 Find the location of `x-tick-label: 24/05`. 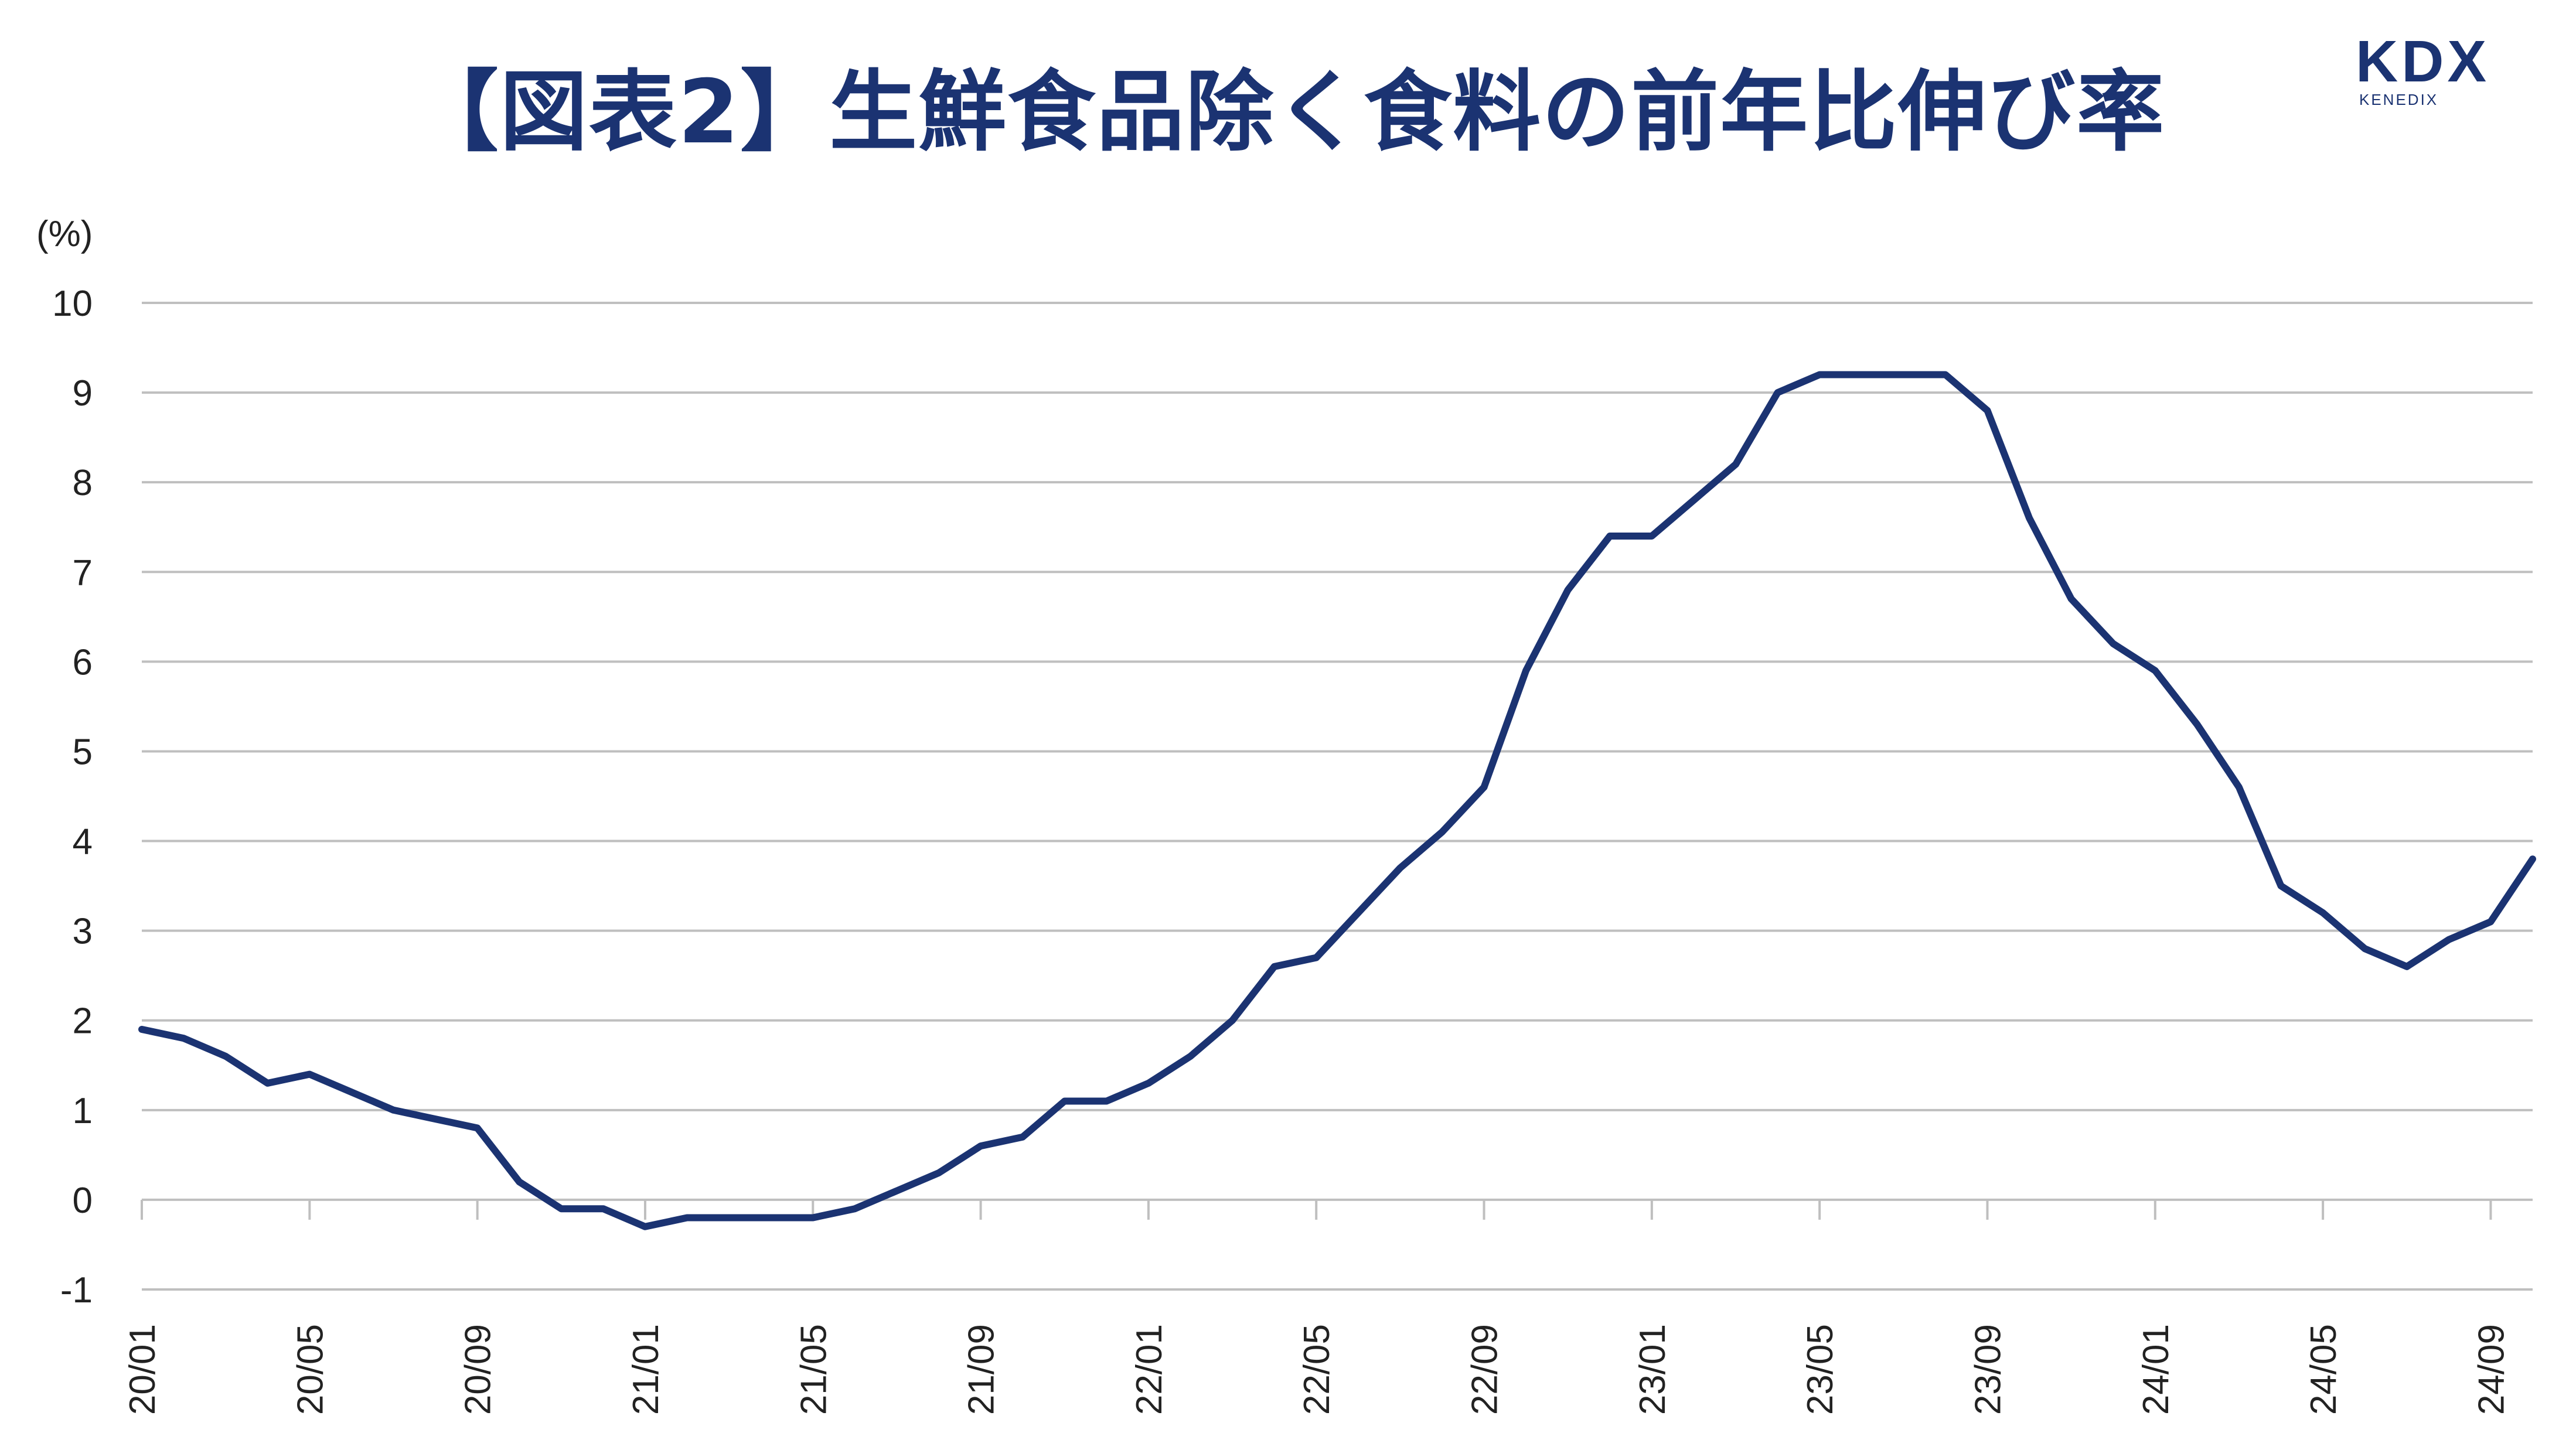

x-tick-label: 24/05 is located at coordinates (2324, 1369).